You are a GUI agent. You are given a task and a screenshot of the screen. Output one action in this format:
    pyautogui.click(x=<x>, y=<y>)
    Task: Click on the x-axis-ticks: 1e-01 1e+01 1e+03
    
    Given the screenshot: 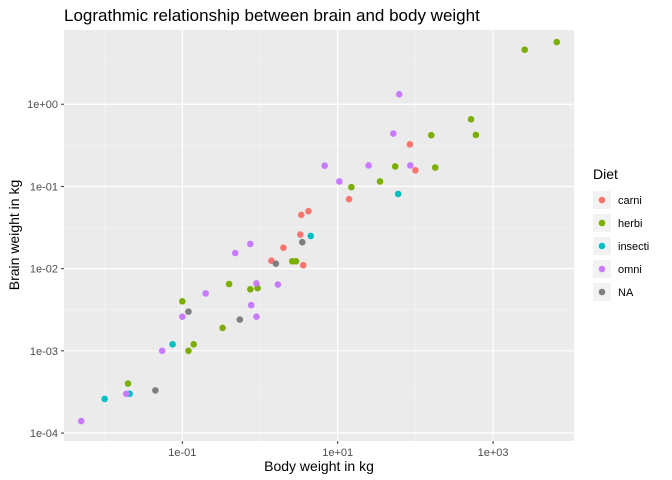 What is the action you would take?
    pyautogui.click(x=338, y=450)
    